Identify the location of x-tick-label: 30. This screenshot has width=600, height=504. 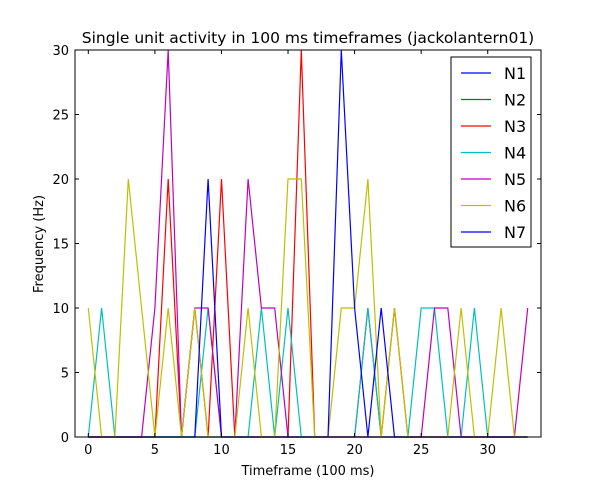
(487, 450).